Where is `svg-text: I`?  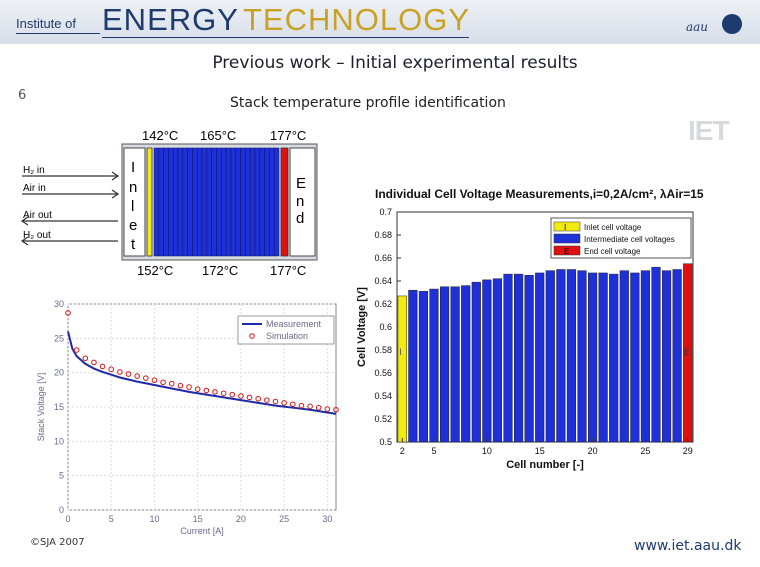
svg-text: I is located at coordinates (133, 167).